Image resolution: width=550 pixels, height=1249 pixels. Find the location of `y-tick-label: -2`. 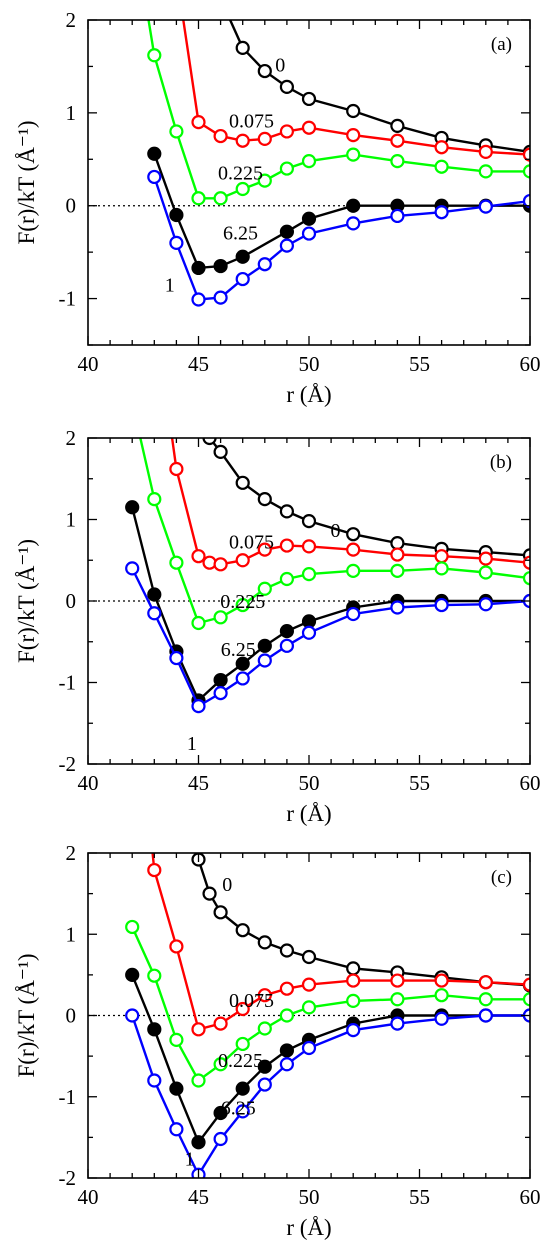

y-tick-label: -2 is located at coordinates (68, 1178).